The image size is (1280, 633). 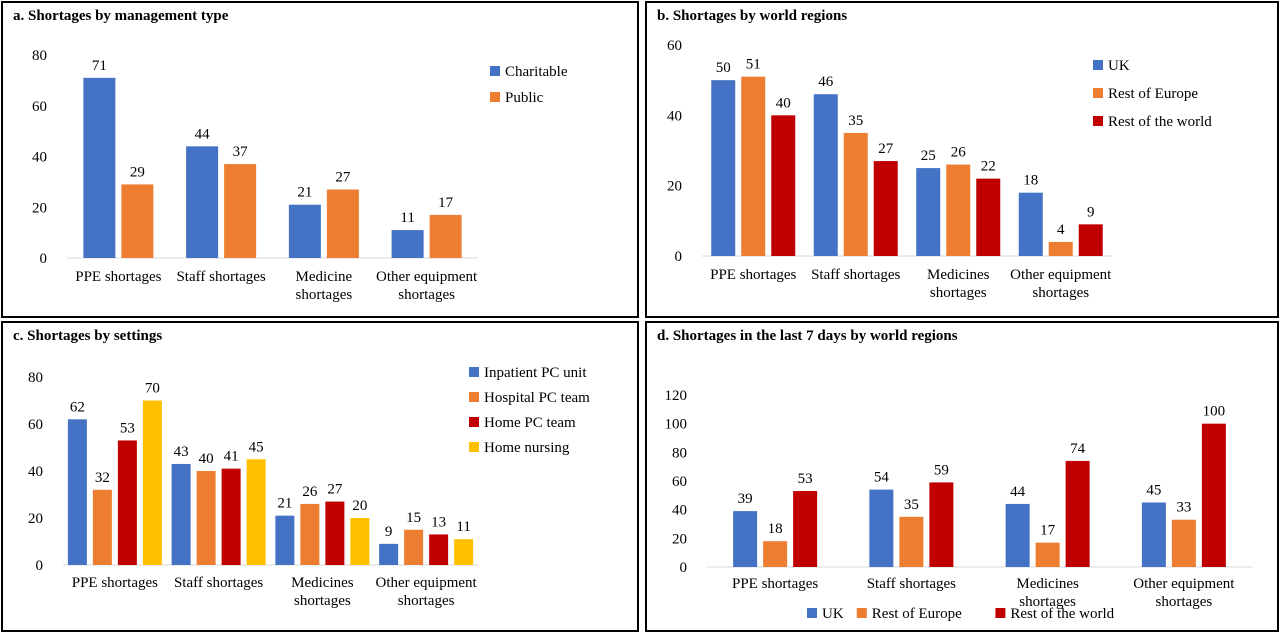 What do you see at coordinates (1153, 491) in the screenshot?
I see `data-label: 45` at bounding box center [1153, 491].